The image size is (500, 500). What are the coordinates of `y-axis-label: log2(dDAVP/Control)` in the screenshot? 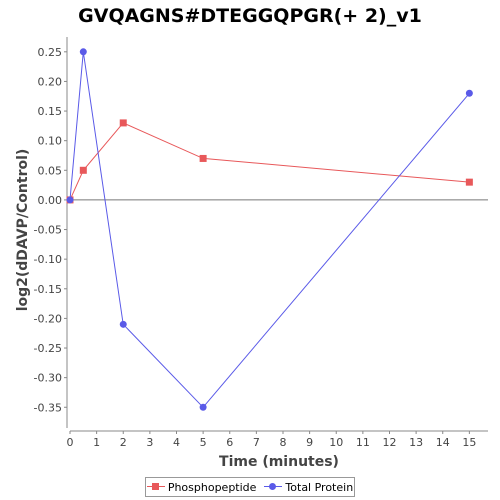 It's located at (23, 230).